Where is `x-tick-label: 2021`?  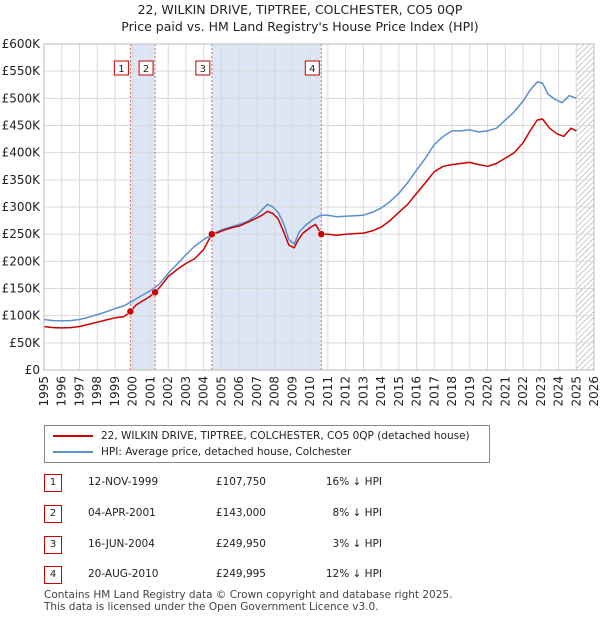 x-tick-label: 2021 is located at coordinates (505, 391).